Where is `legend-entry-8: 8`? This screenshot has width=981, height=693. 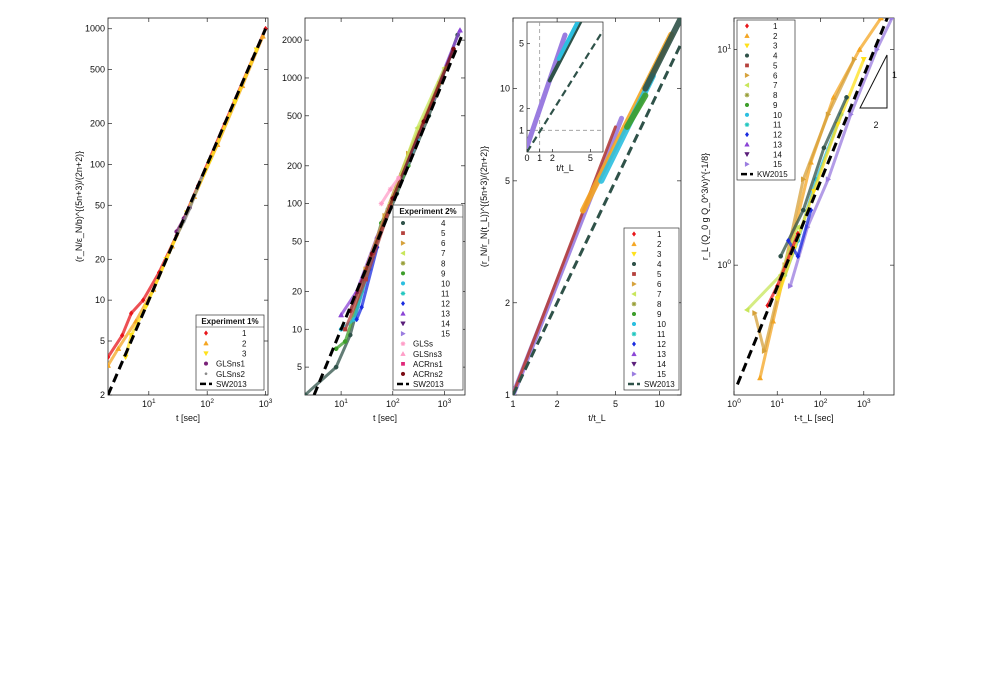 legend-entry-8: 8 is located at coordinates (761, 95).